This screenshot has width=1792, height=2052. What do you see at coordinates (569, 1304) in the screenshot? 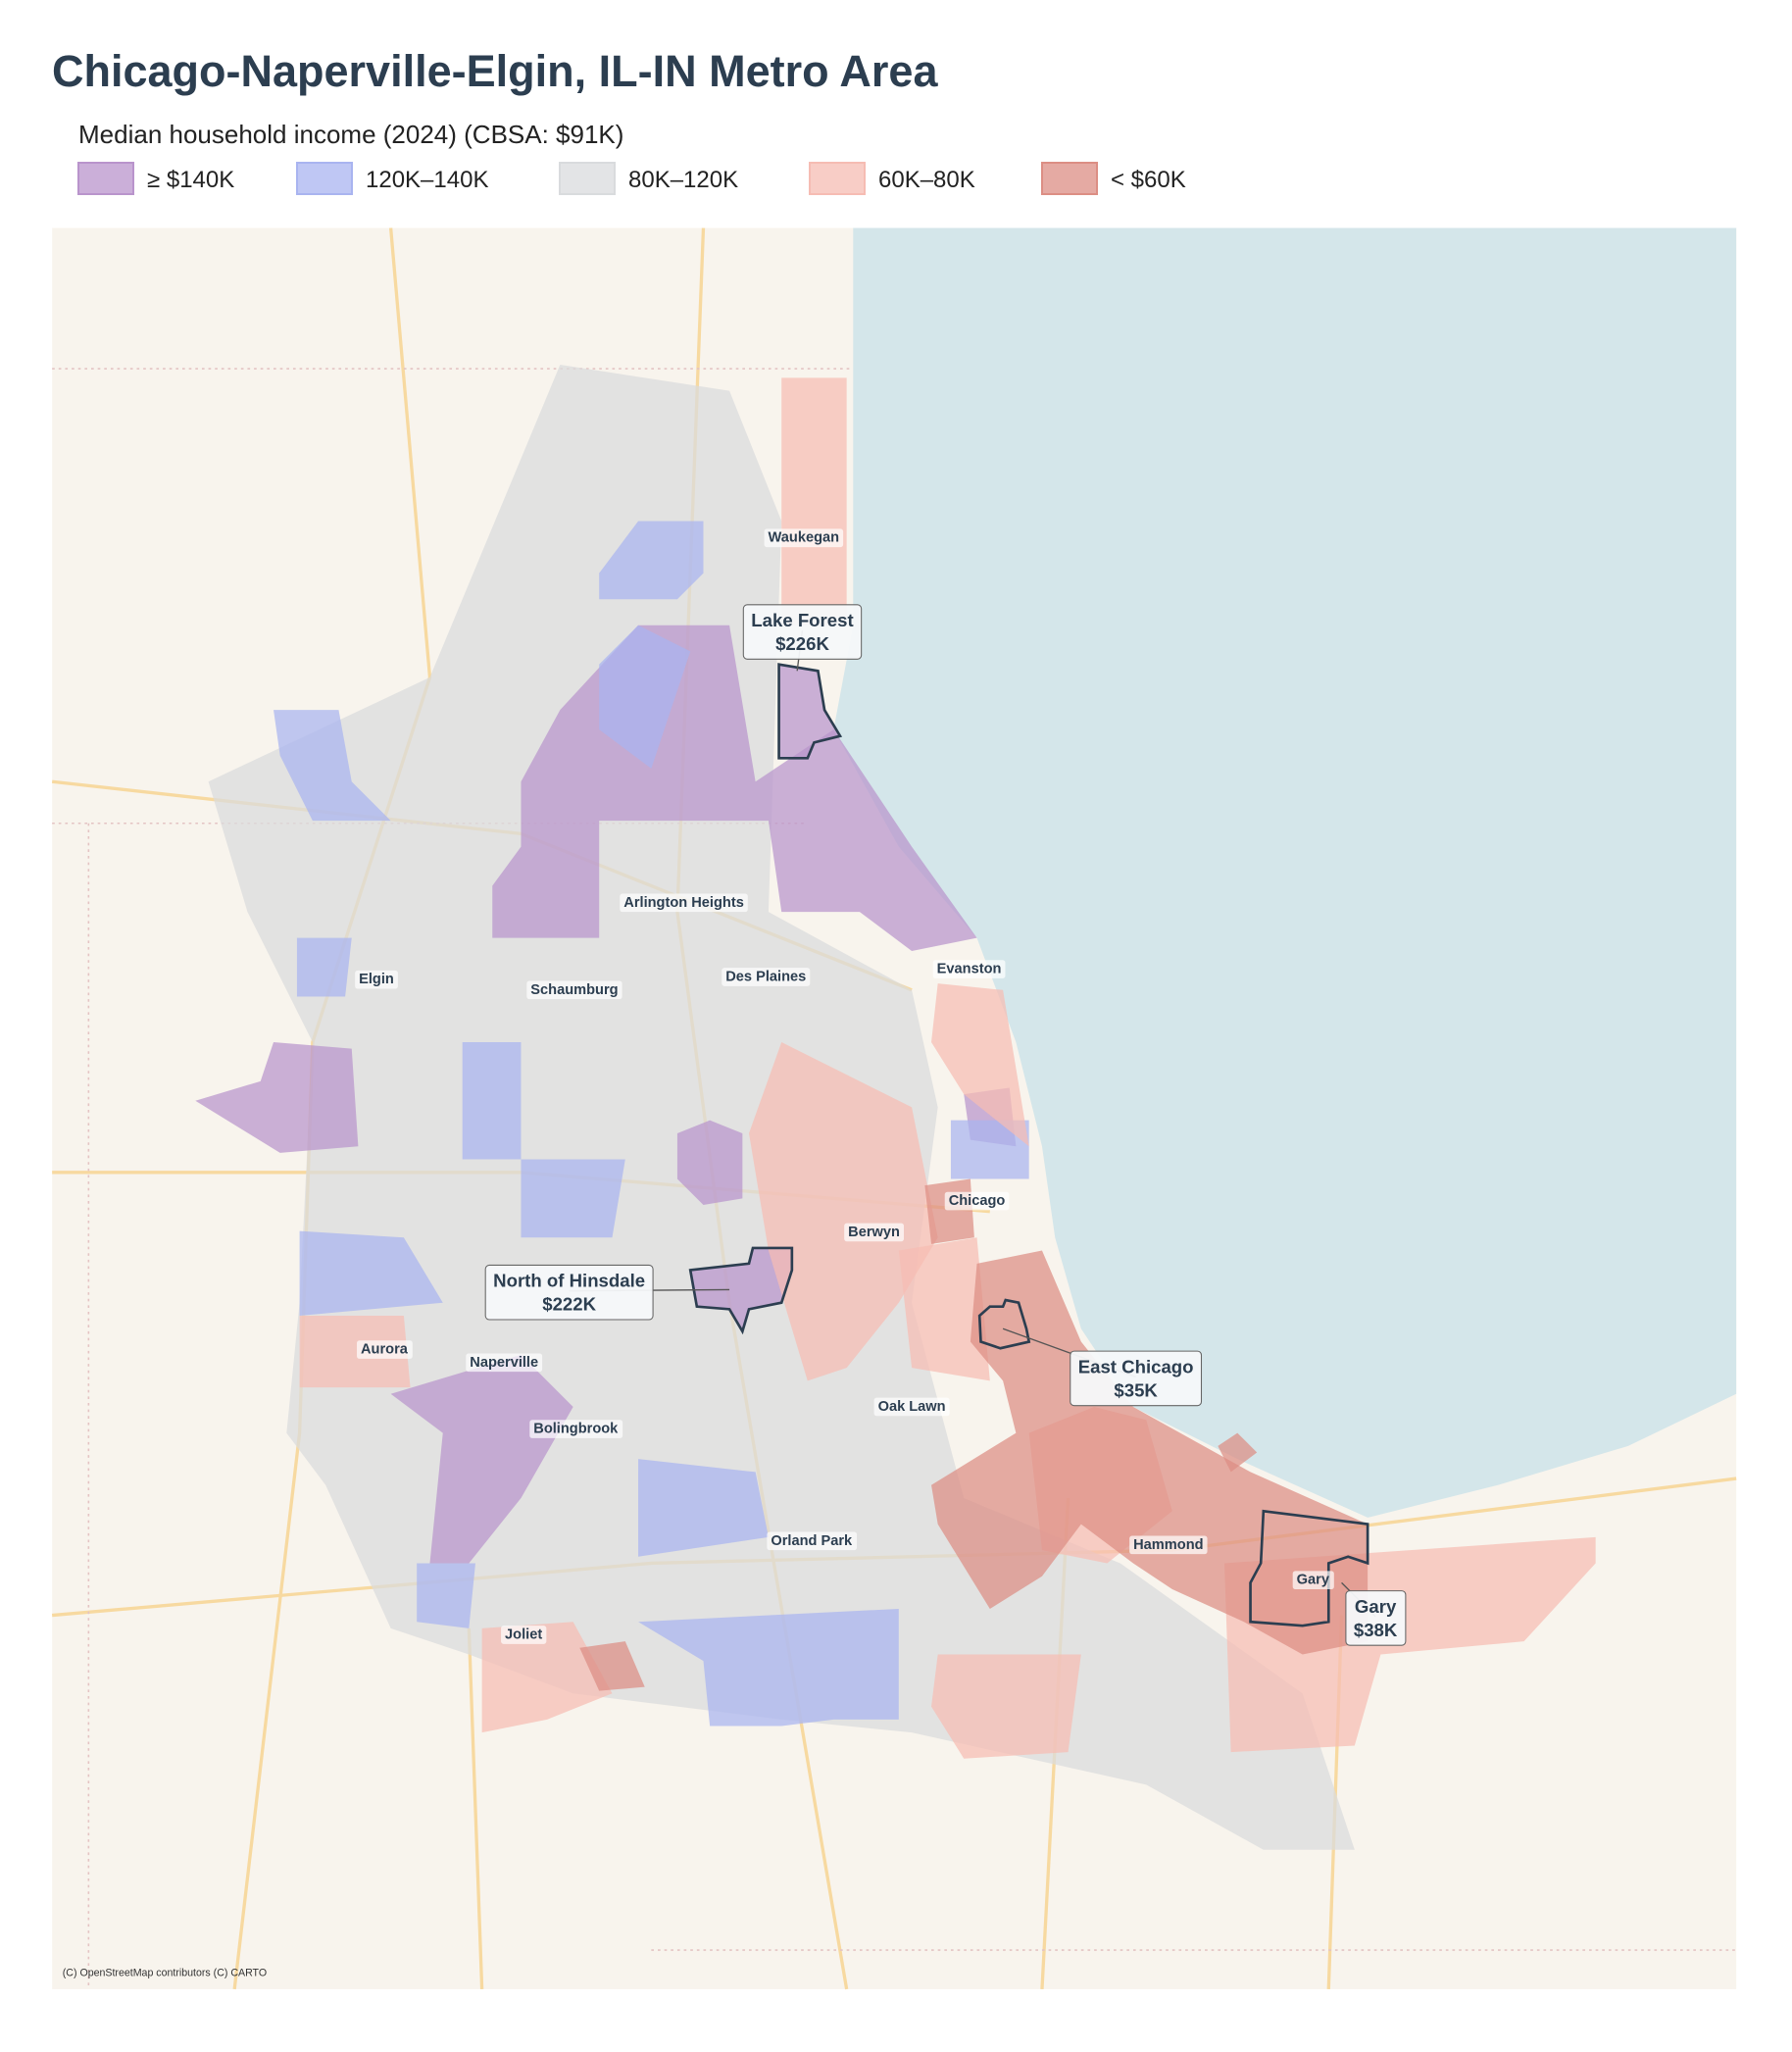
I see `callout-value: $222K` at bounding box center [569, 1304].